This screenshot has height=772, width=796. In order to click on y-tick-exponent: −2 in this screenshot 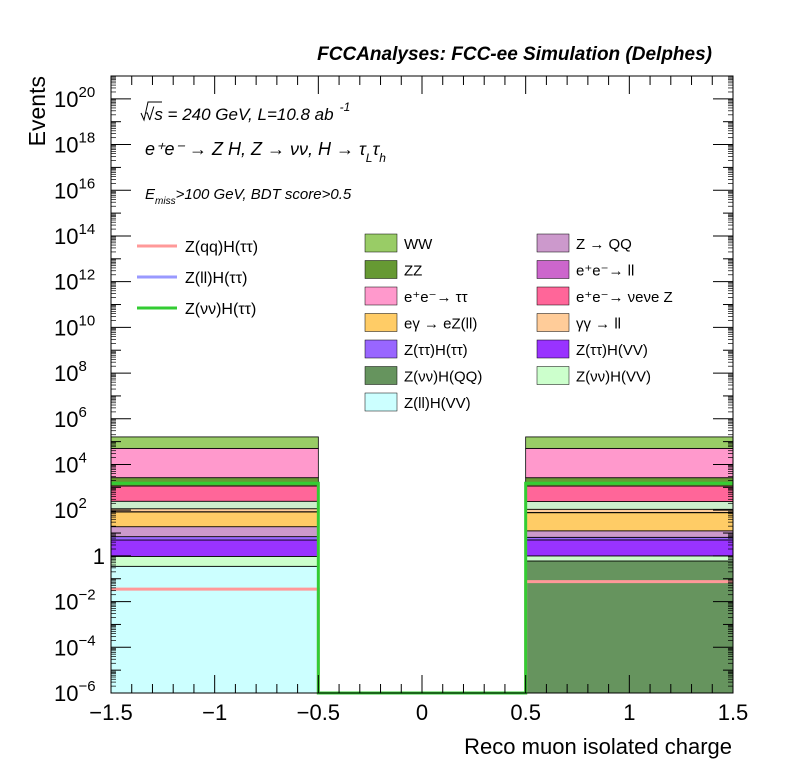, I will do `click(86, 595)`.